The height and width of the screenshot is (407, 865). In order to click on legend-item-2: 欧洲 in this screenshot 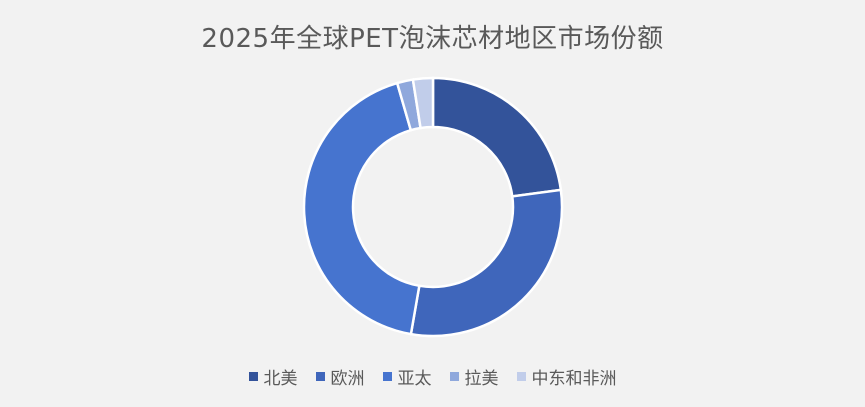, I will do `click(340, 376)`.